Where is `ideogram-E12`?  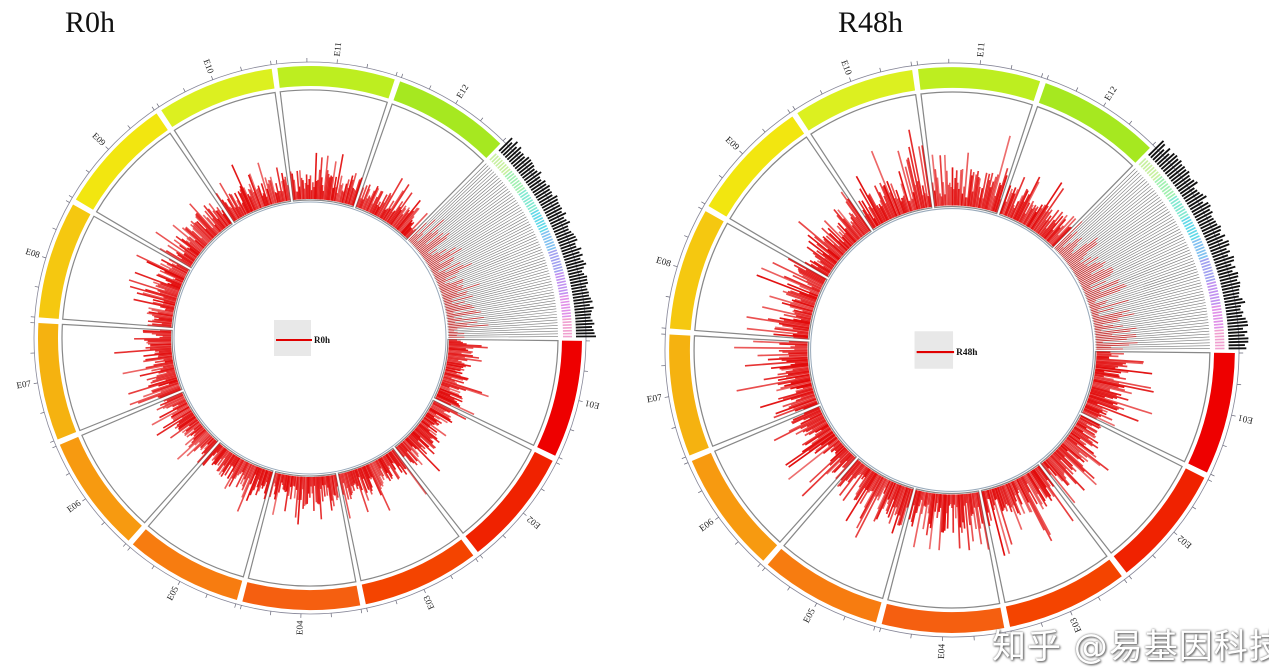 ideogram-E12 is located at coordinates (447, 119).